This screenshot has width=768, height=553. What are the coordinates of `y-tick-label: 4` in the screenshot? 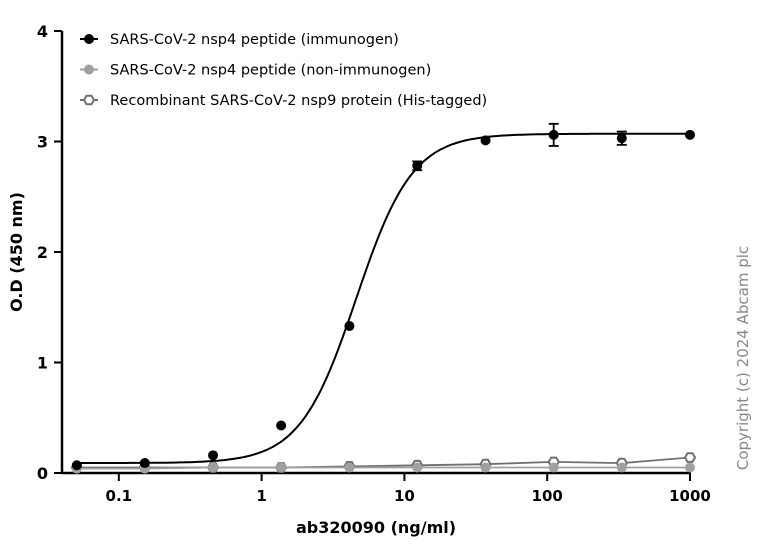 It's located at (42, 31).